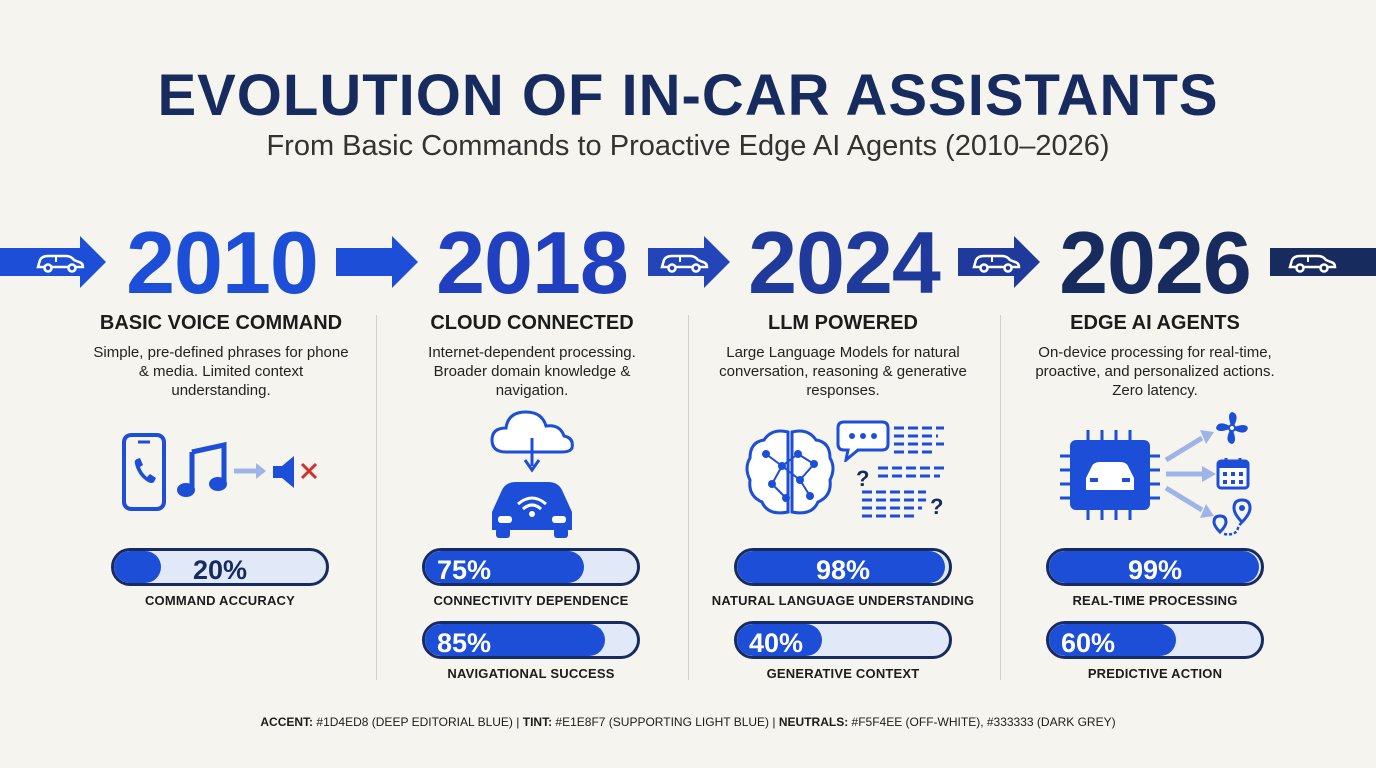  Describe the element at coordinates (776, 643) in the screenshot. I see `progress-value: 40%` at that location.